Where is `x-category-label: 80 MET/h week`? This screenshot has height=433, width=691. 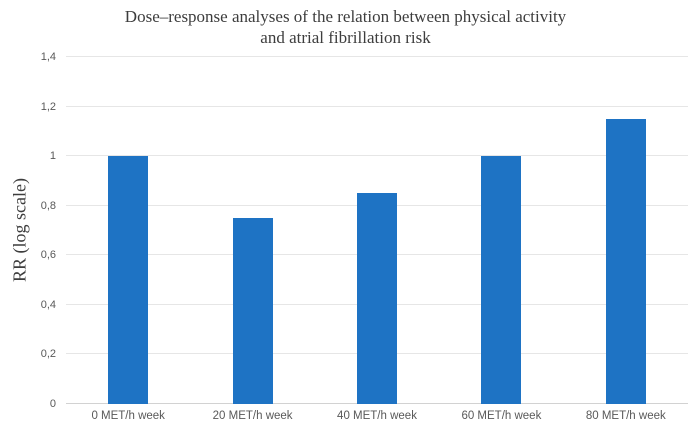
x-category-label: 80 MET/h week is located at coordinates (625, 416).